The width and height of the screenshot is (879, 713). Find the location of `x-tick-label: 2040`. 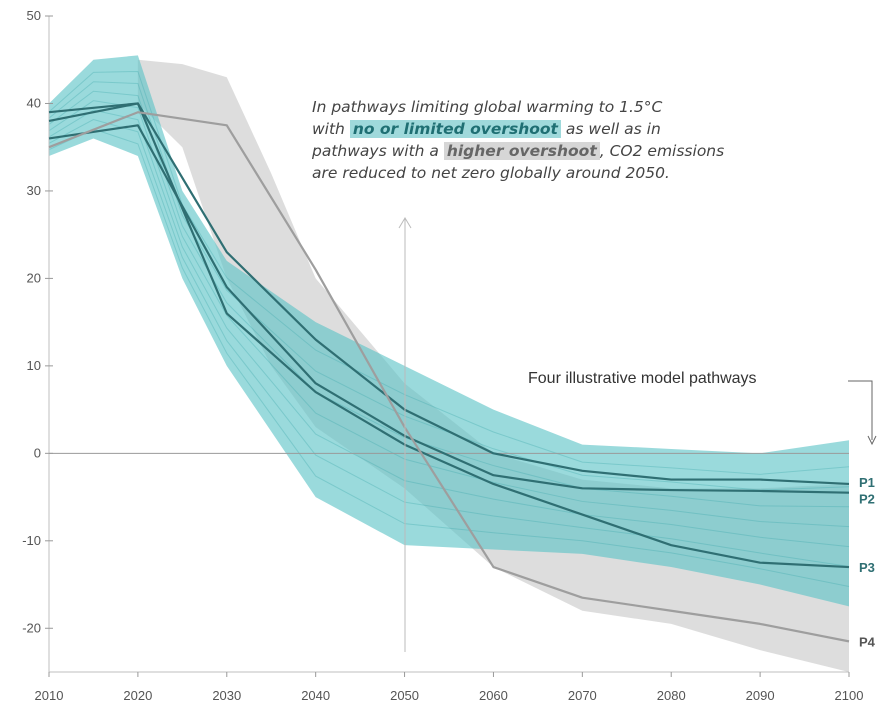

x-tick-label: 2040 is located at coordinates (315, 695).